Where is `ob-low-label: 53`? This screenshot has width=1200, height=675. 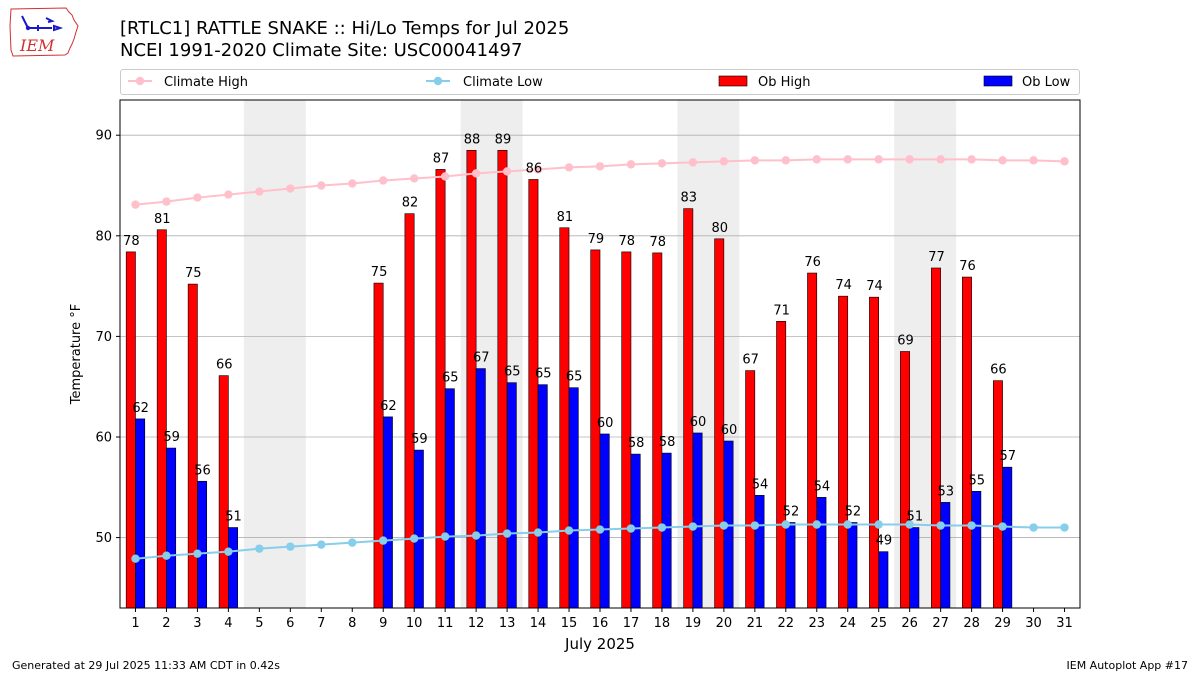 ob-low-label: 53 is located at coordinates (946, 491).